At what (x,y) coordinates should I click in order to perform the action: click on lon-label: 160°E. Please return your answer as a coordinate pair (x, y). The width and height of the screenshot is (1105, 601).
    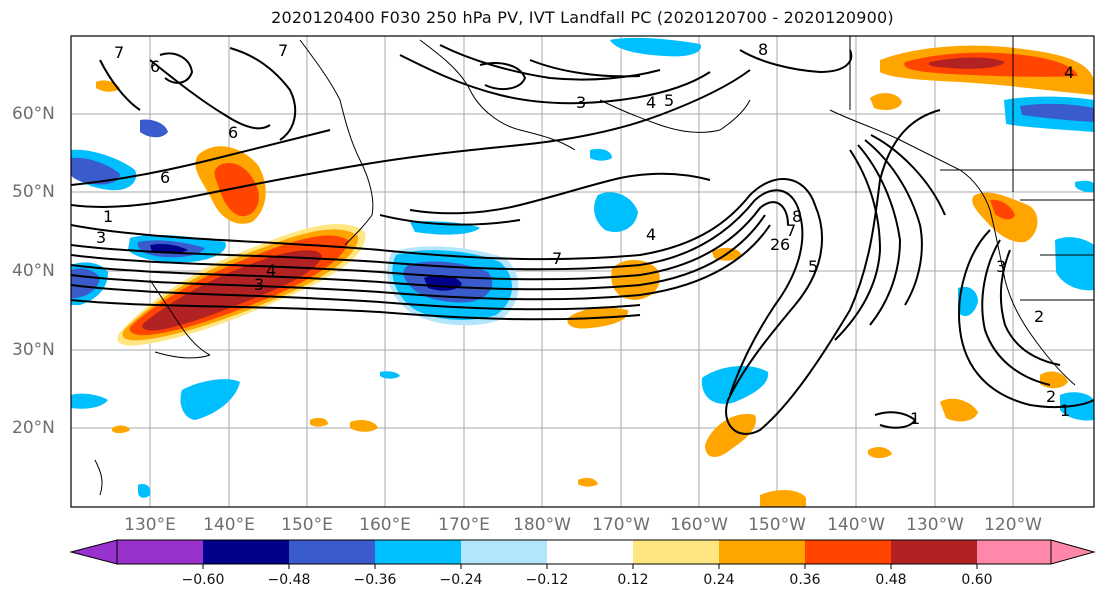
    Looking at the image, I should click on (385, 525).